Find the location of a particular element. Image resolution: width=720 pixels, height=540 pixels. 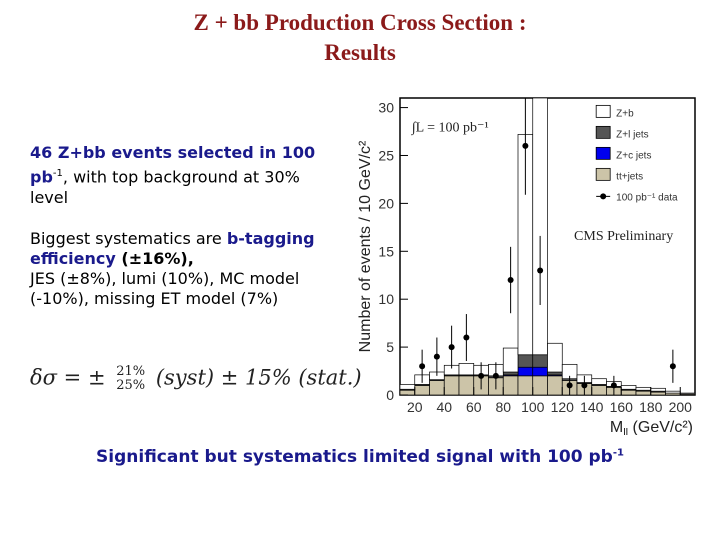

x-tick-label-200: 200 is located at coordinates (681, 407).